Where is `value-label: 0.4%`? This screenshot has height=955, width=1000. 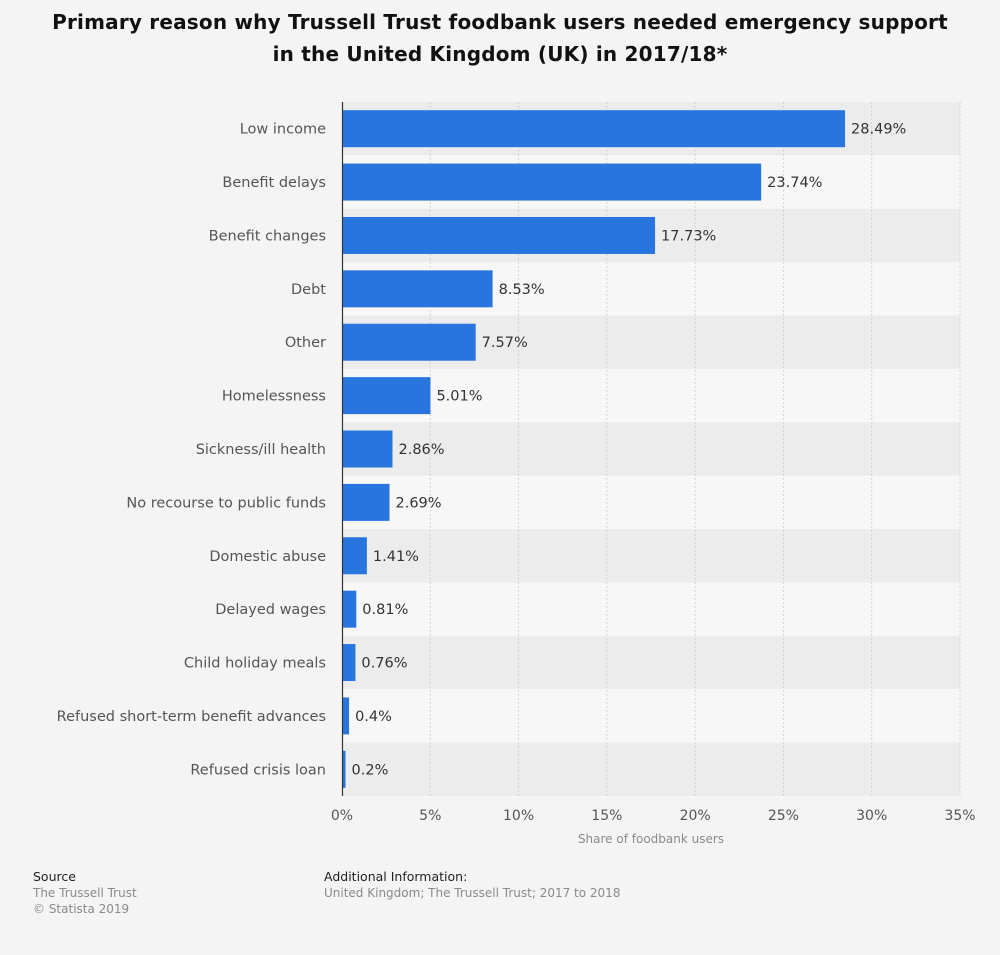
value-label: 0.4% is located at coordinates (373, 717).